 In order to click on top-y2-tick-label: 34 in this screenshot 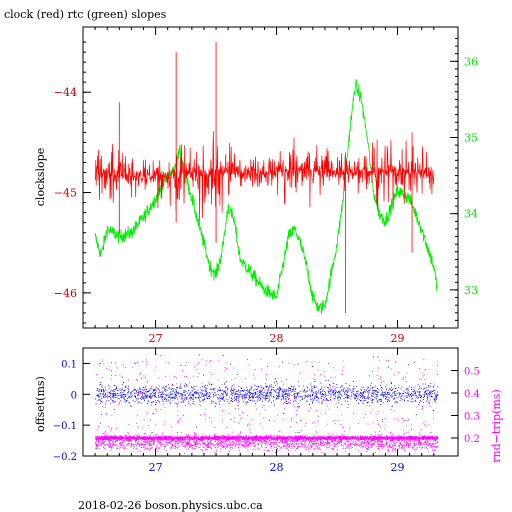, I will do `click(471, 214)`.